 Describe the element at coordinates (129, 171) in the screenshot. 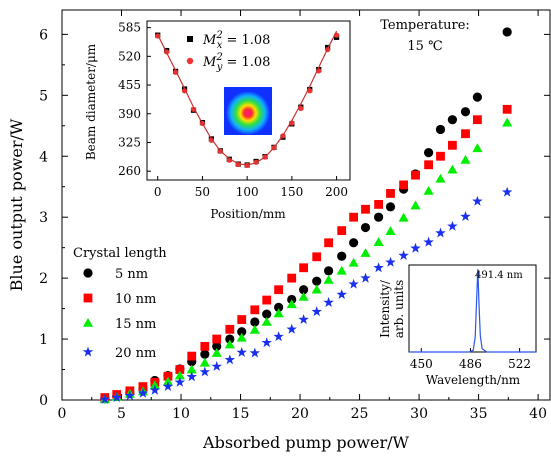

I see `inset-y-tick-label: 260` at that location.